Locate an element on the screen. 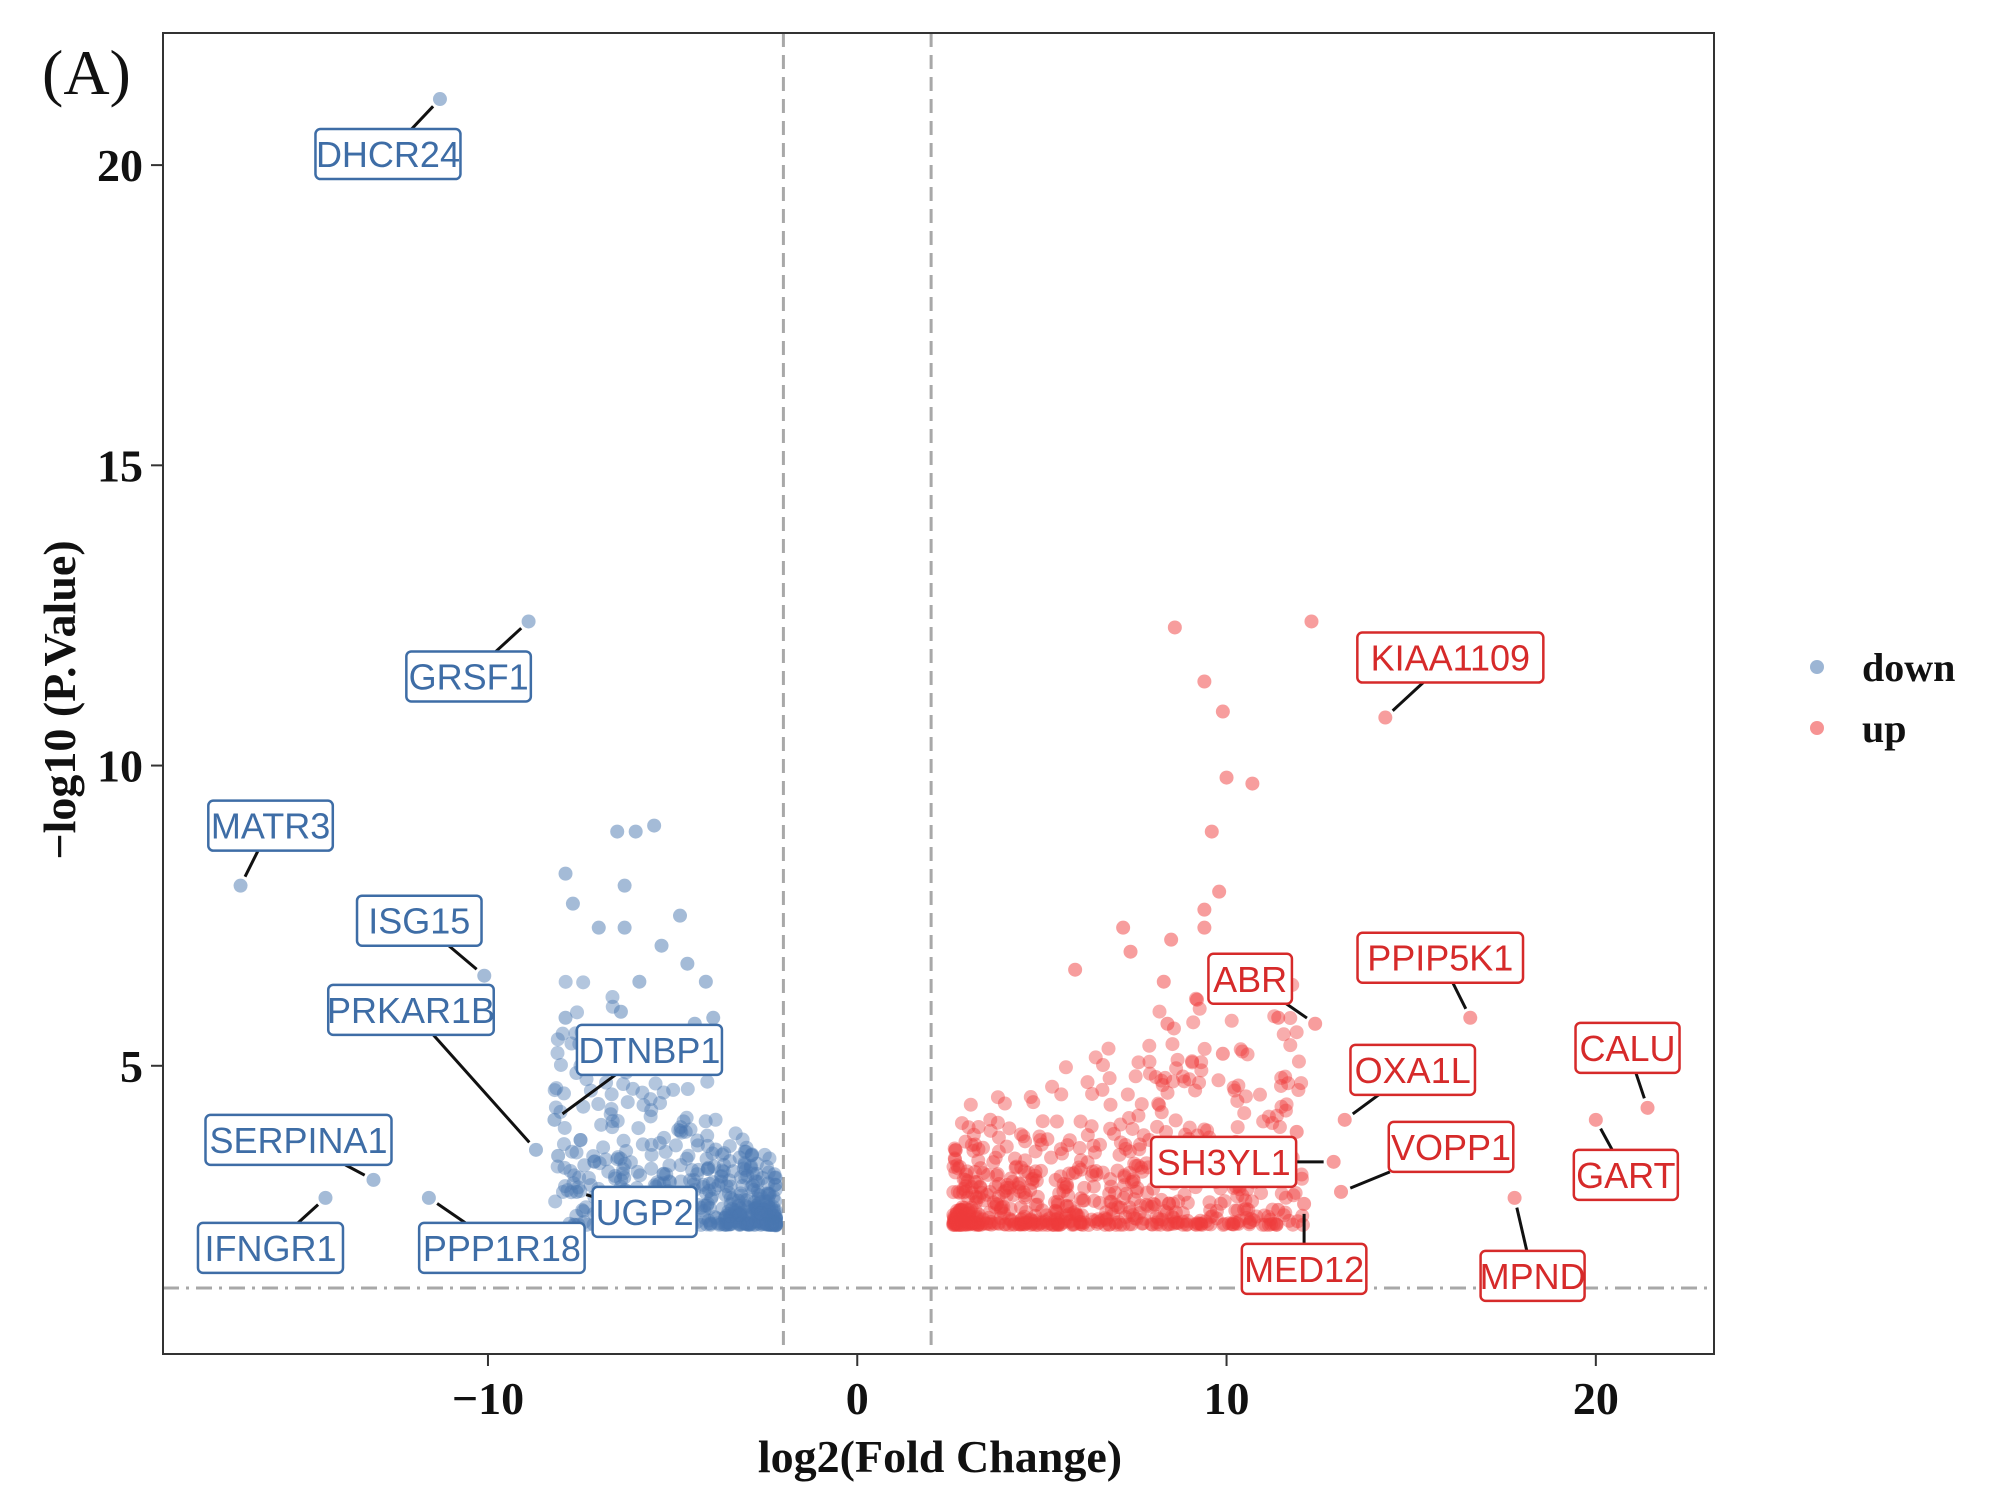 Image resolution: width=2000 pixels, height=1489 pixels. label-text: GART is located at coordinates (1625, 1175).